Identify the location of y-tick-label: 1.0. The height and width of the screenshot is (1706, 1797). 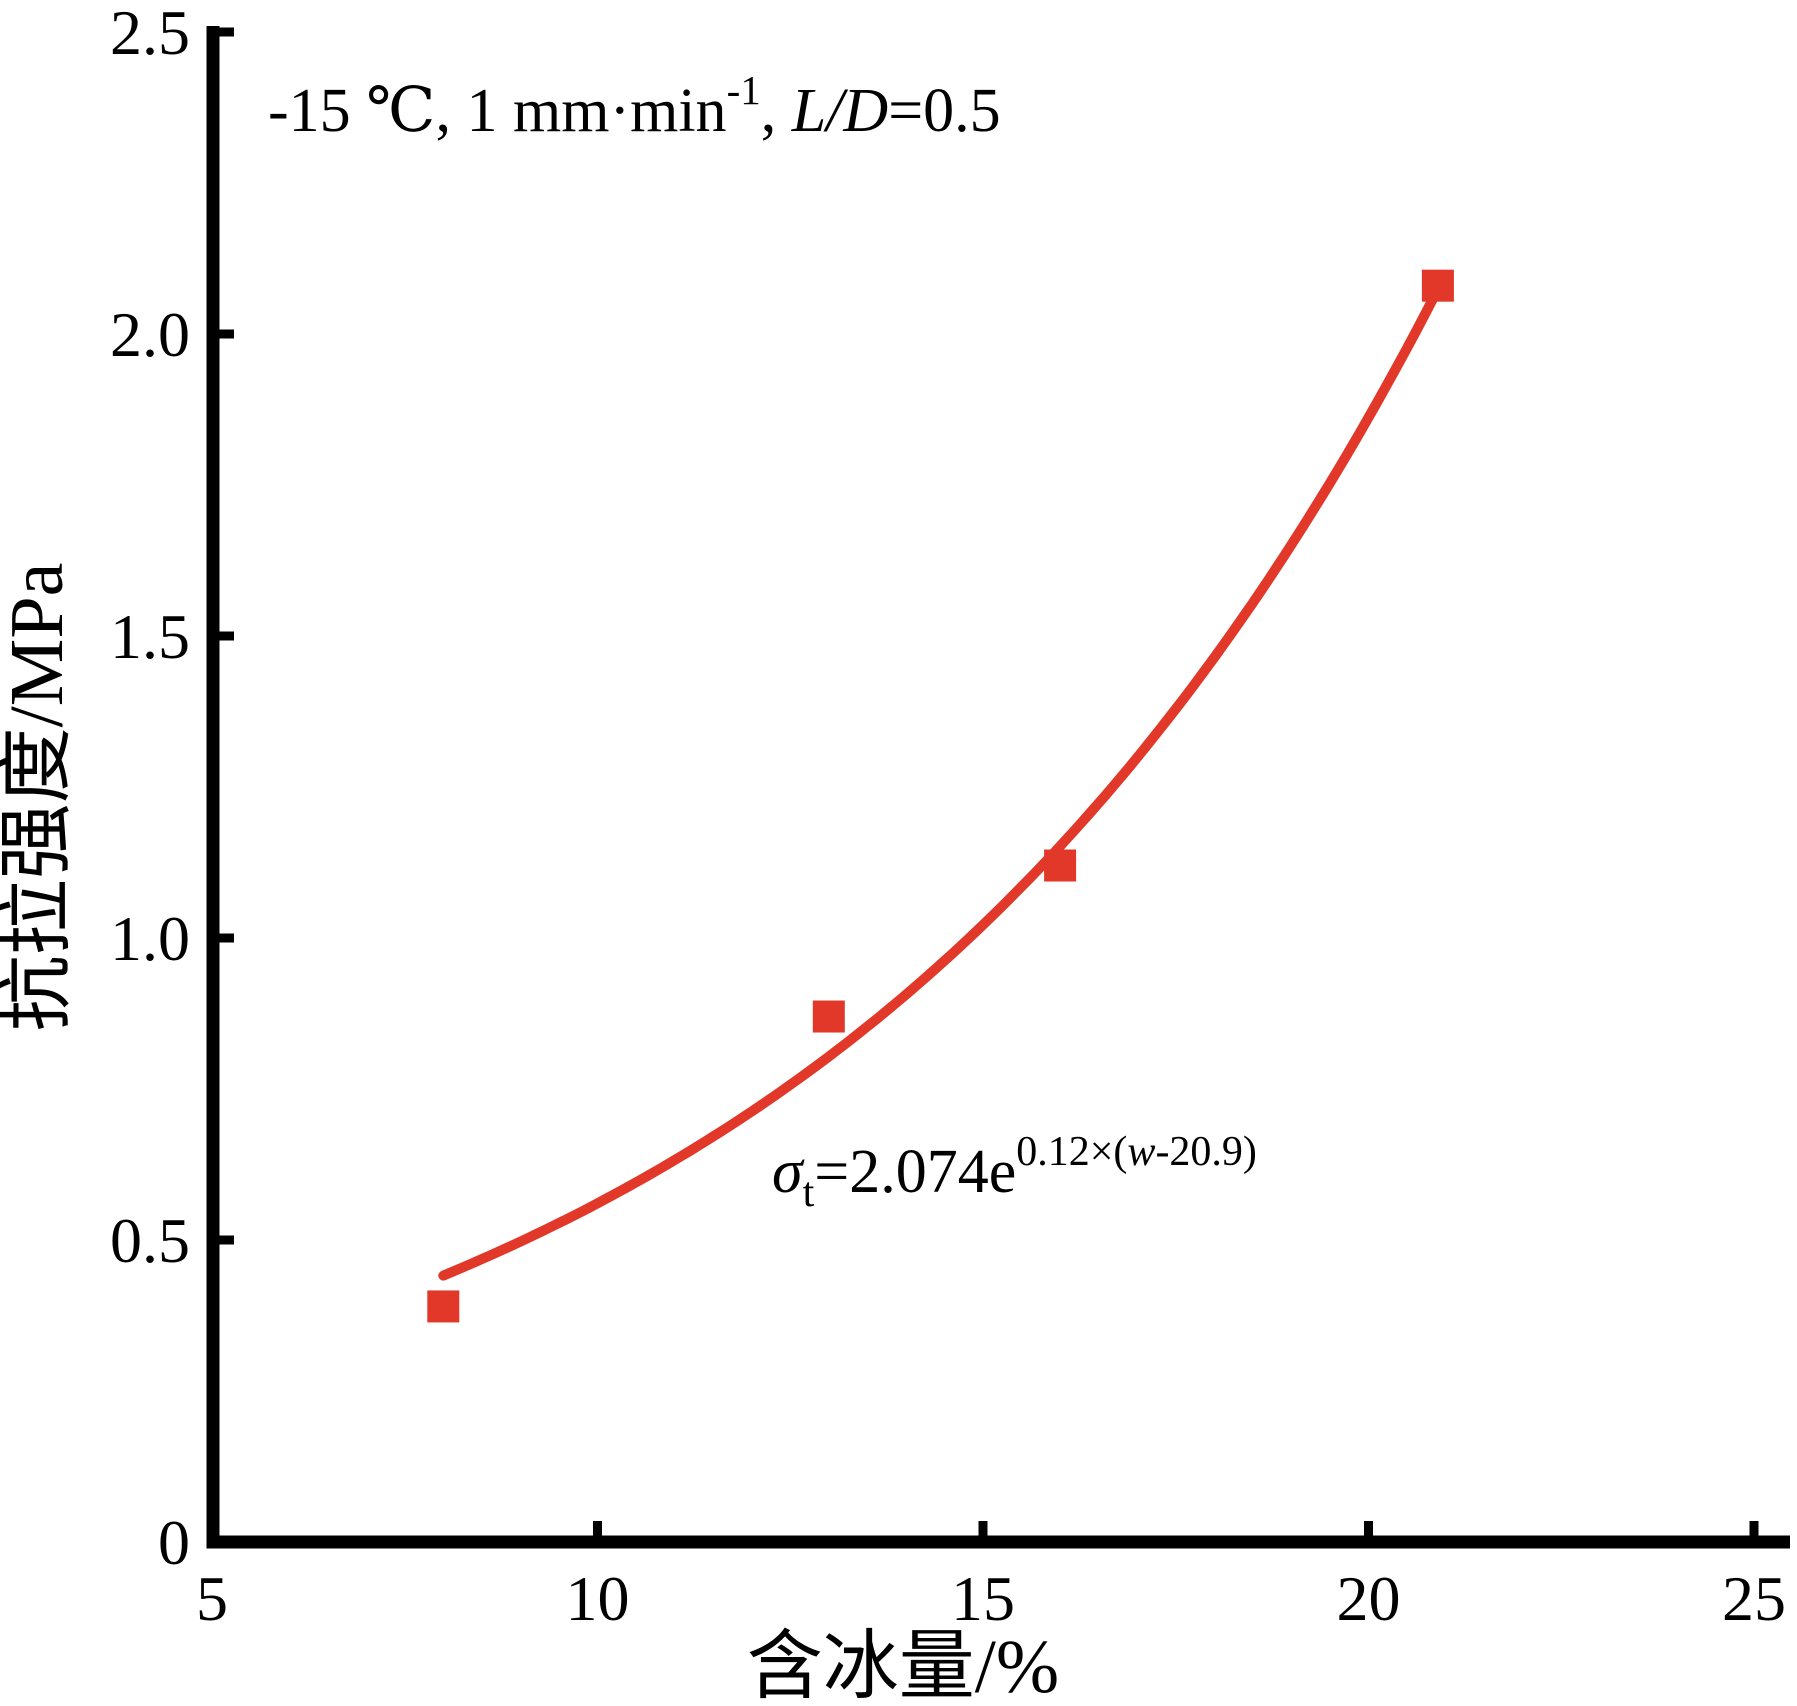
(150, 938).